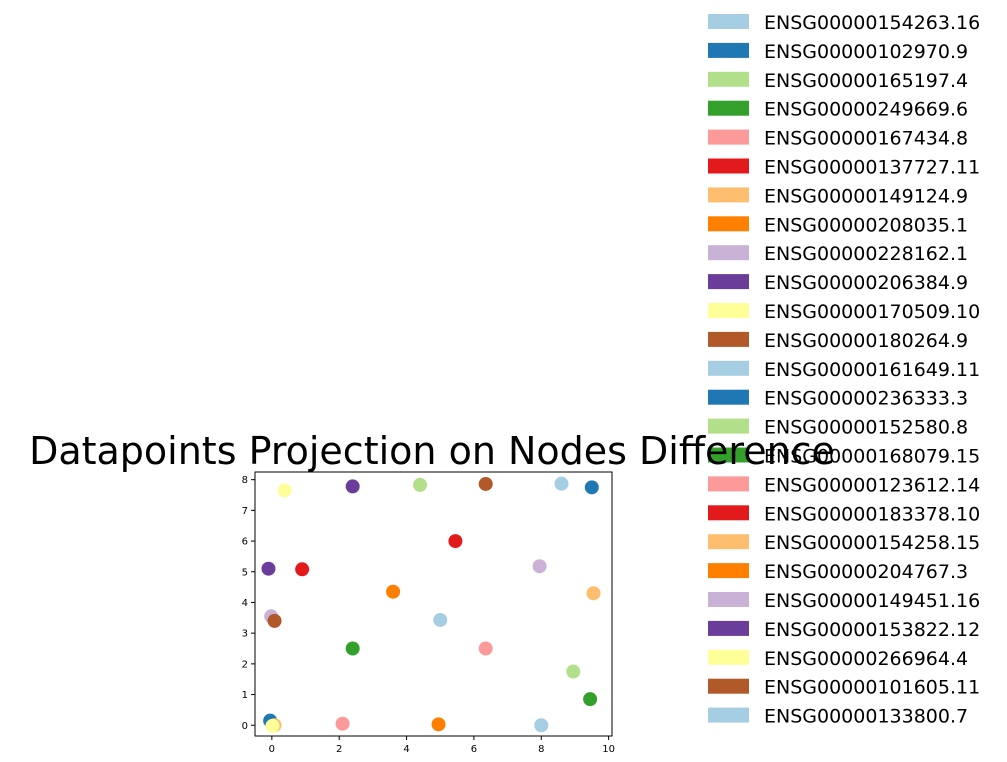  I want to click on plot-area-frame, so click(433, 604).